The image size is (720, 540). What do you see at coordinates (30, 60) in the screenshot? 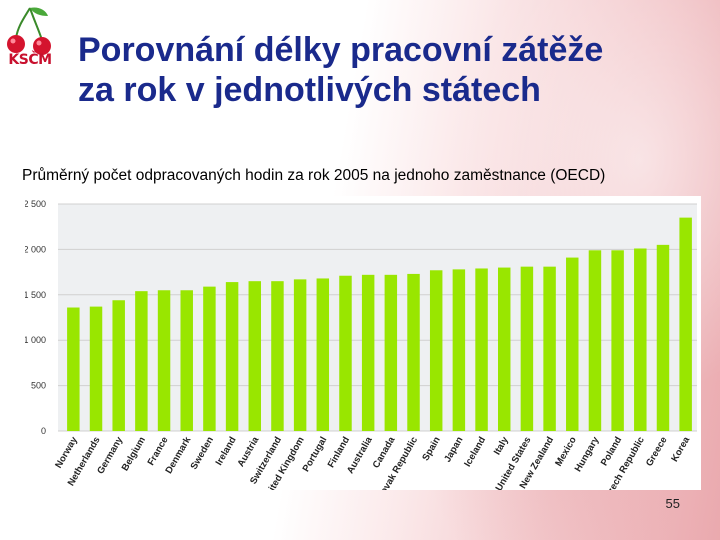
I see `logo-text: KSČM` at bounding box center [30, 60].